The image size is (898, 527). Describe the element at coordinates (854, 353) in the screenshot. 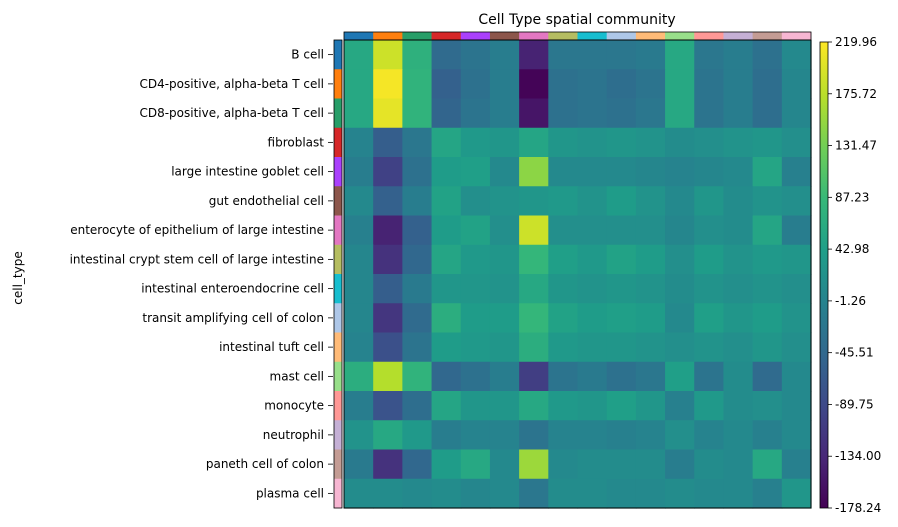

I see `colorbar-tick-label: -45.51` at that location.